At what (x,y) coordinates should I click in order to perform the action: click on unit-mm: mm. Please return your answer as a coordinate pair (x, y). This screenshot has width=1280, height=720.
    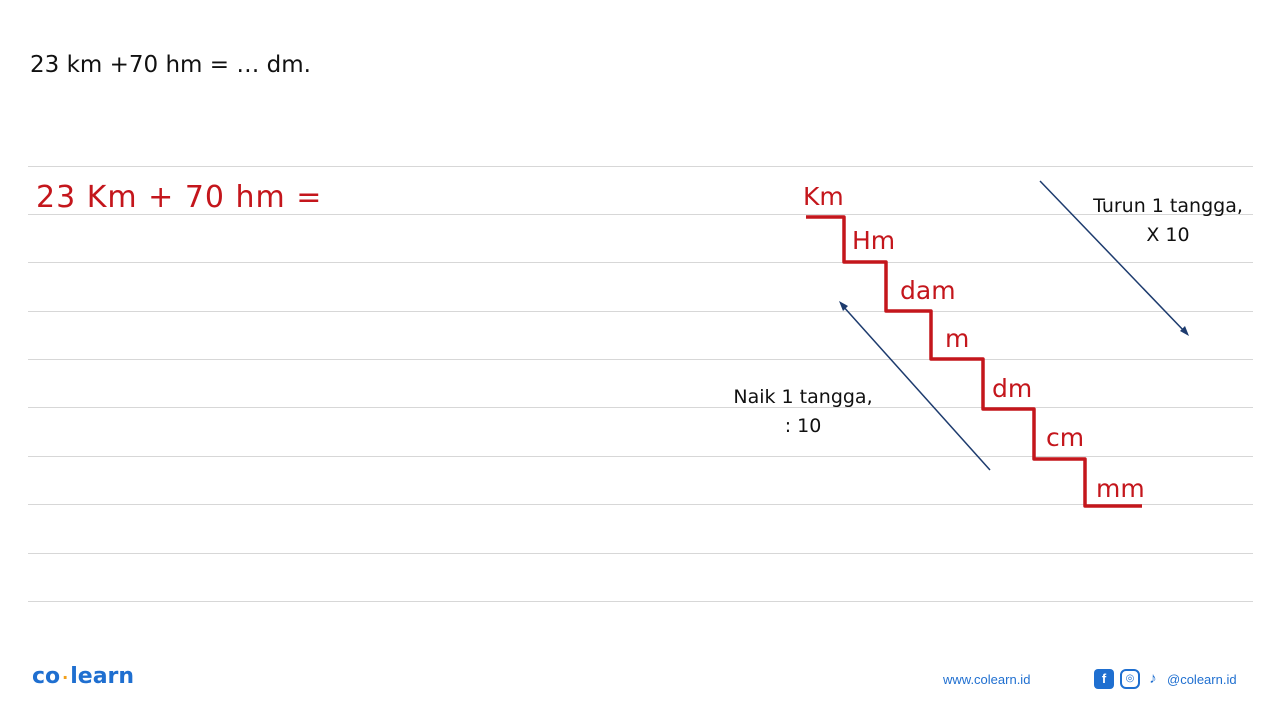
    Looking at the image, I should click on (1120, 488).